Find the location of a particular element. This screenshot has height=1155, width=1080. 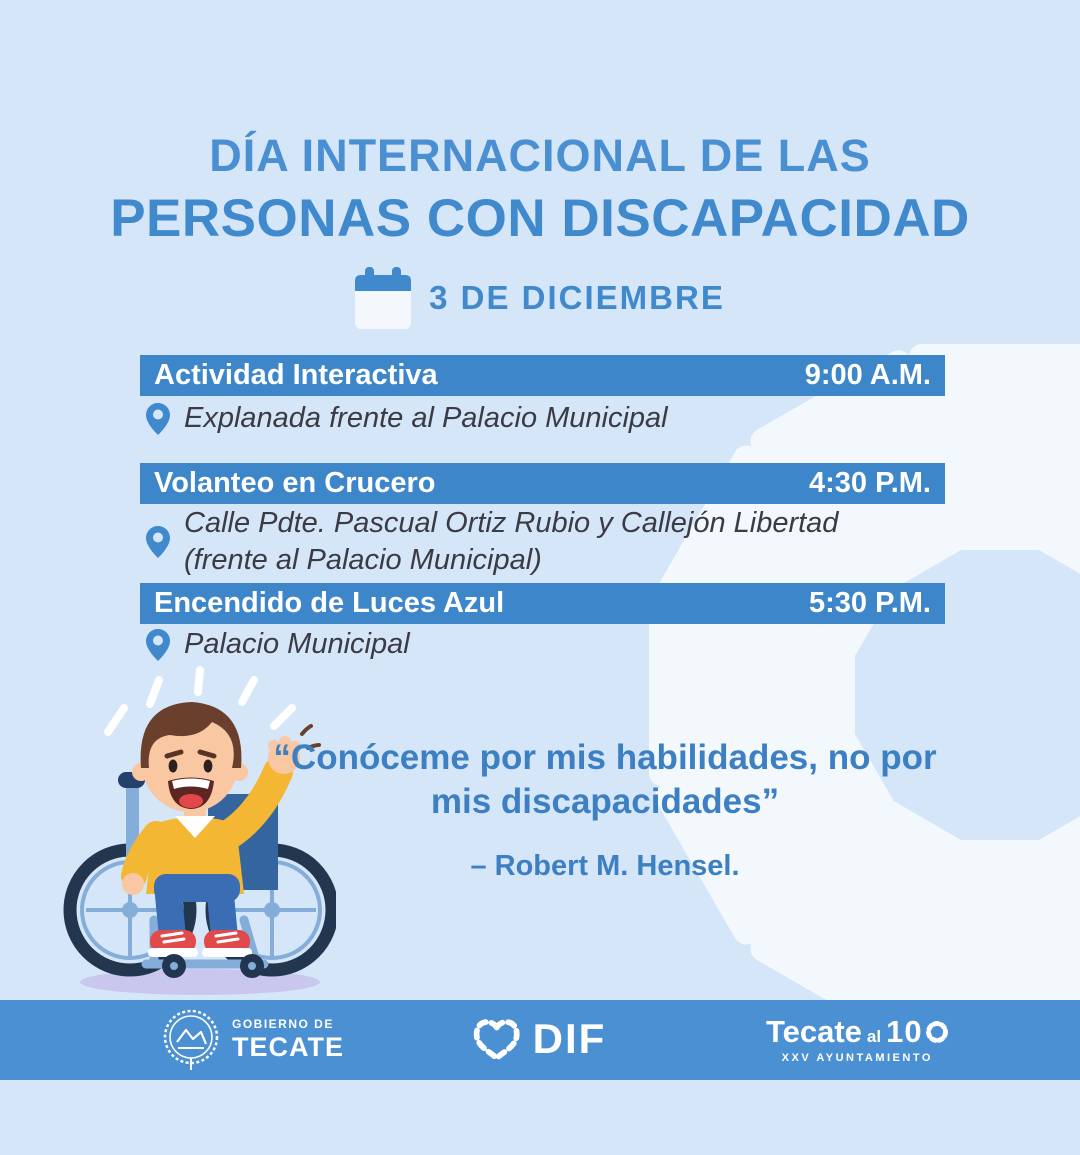

tecate-al-100-logo: Tecate al 10 XXV AYUNTAMIENTO is located at coordinates (857, 1039).